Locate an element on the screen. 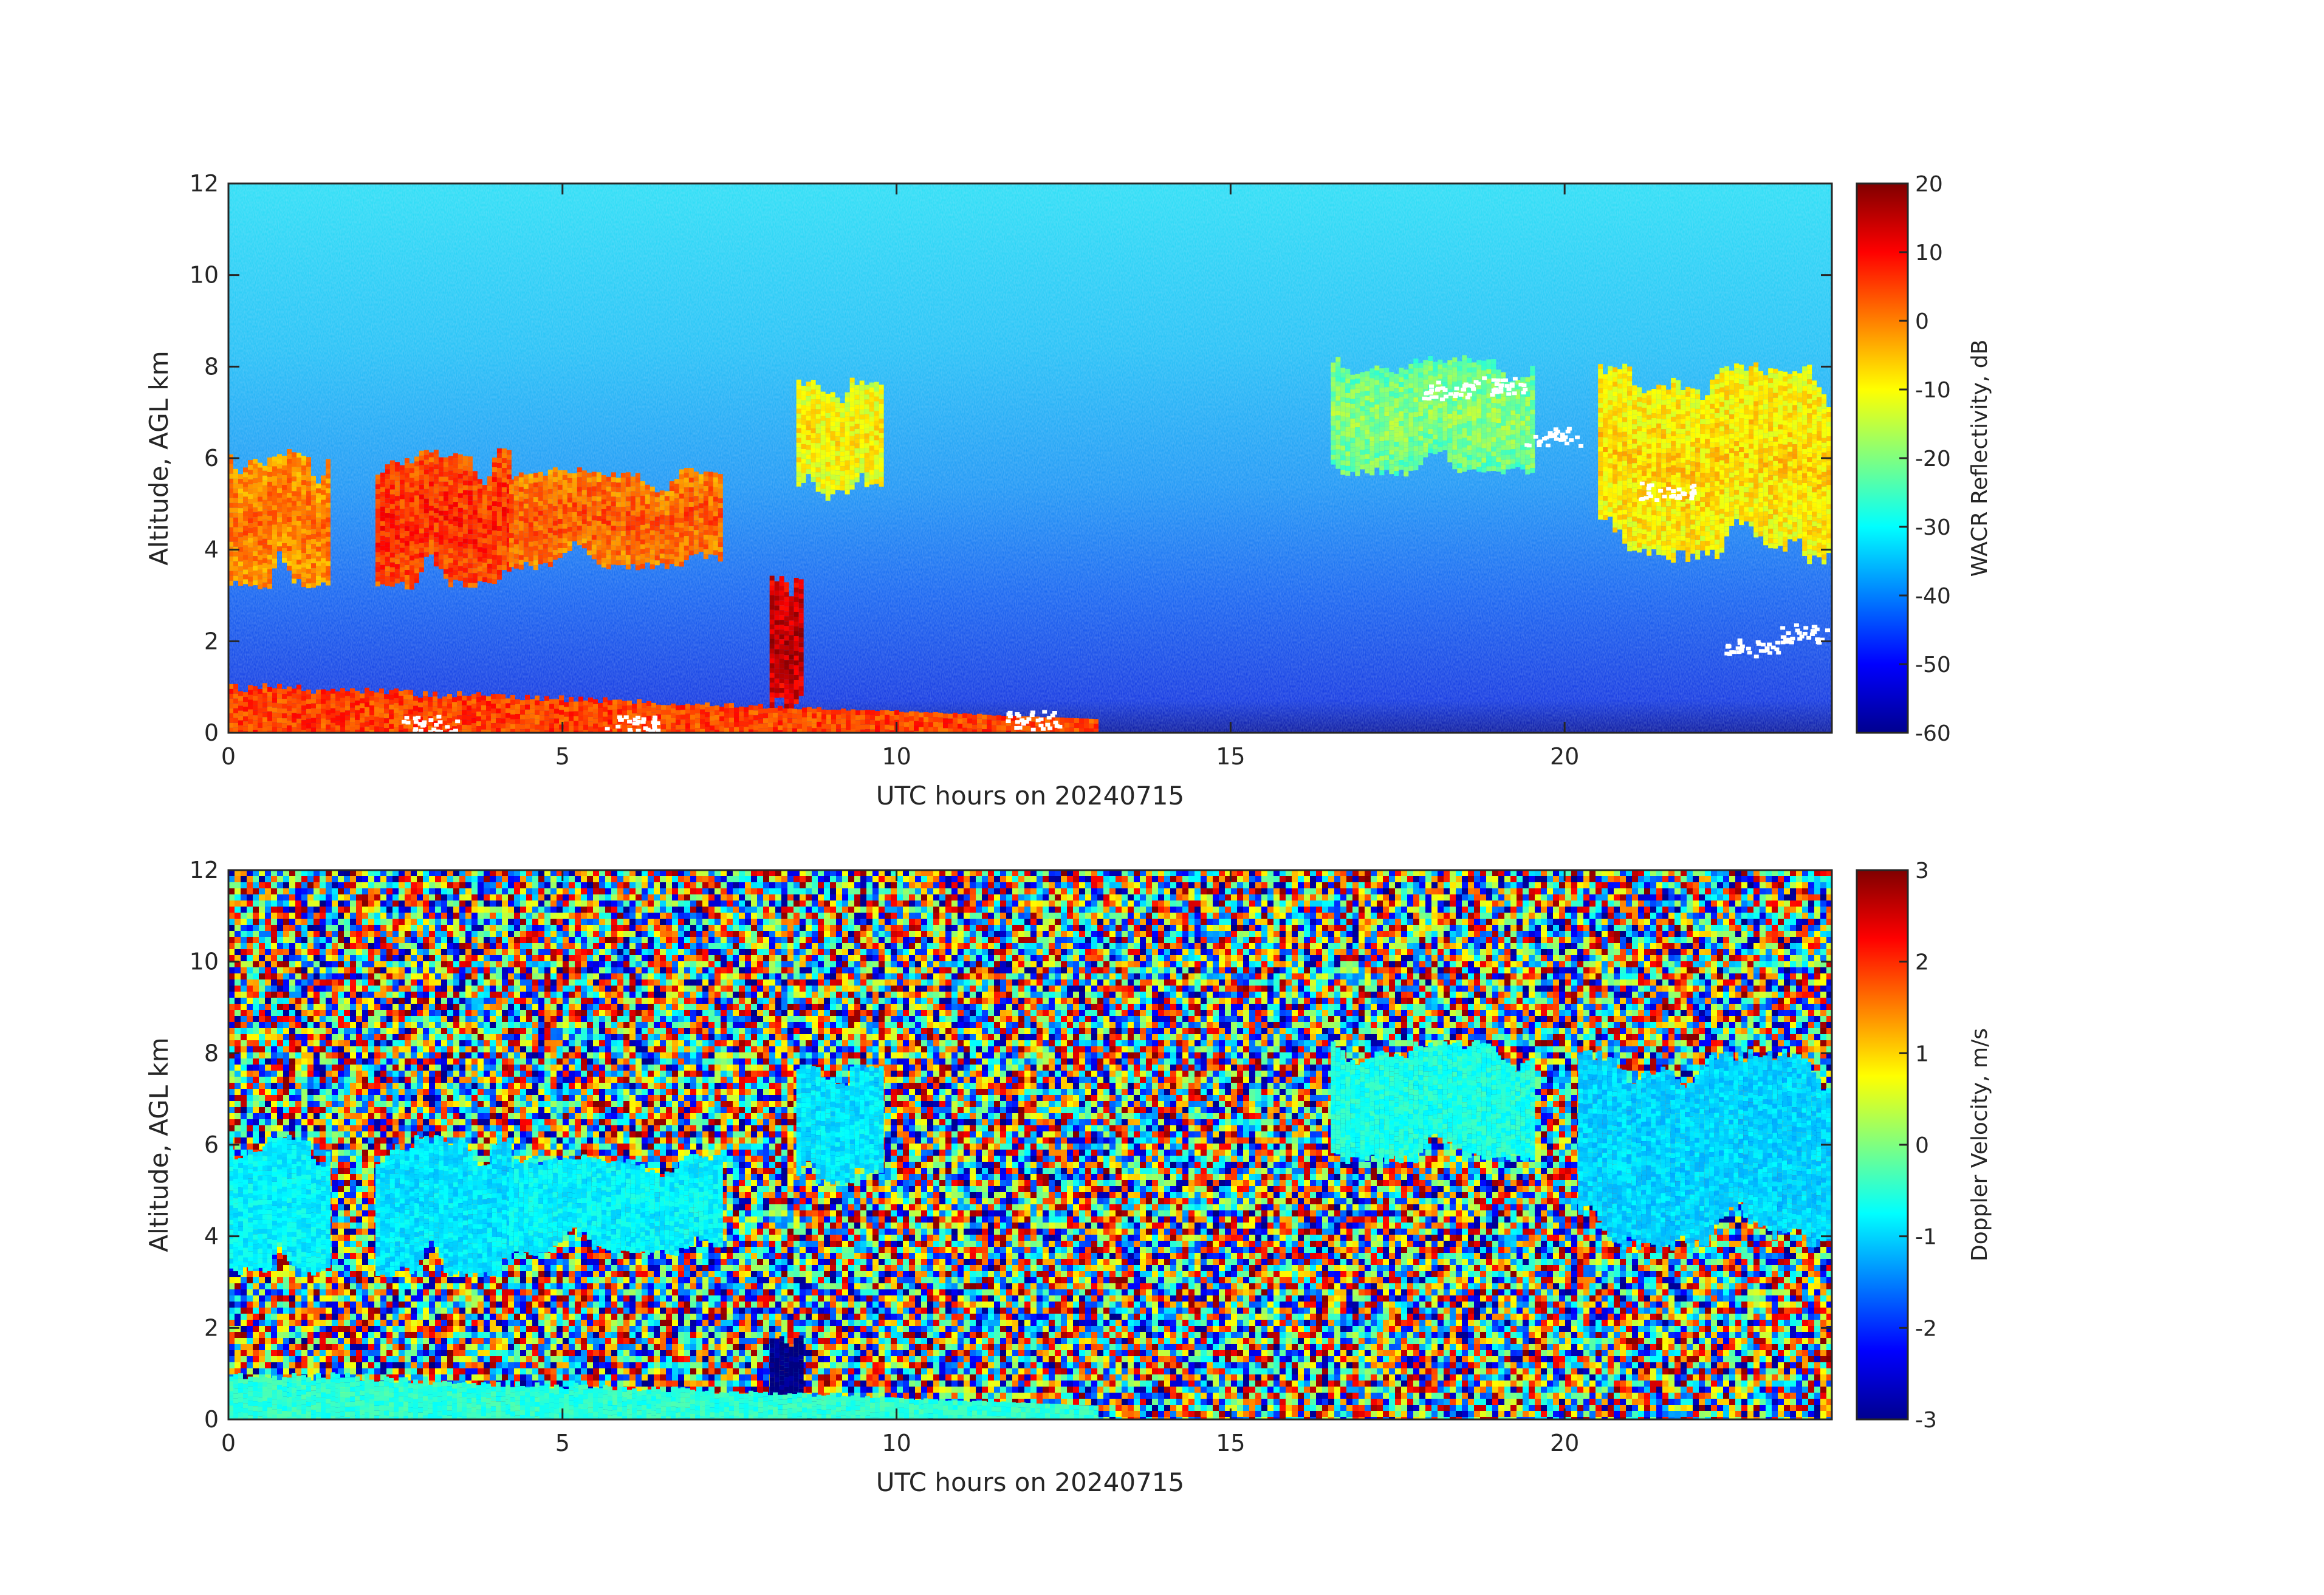 The width and height of the screenshot is (2324, 1595). bot-y-tick-label: 10 is located at coordinates (205, 961).